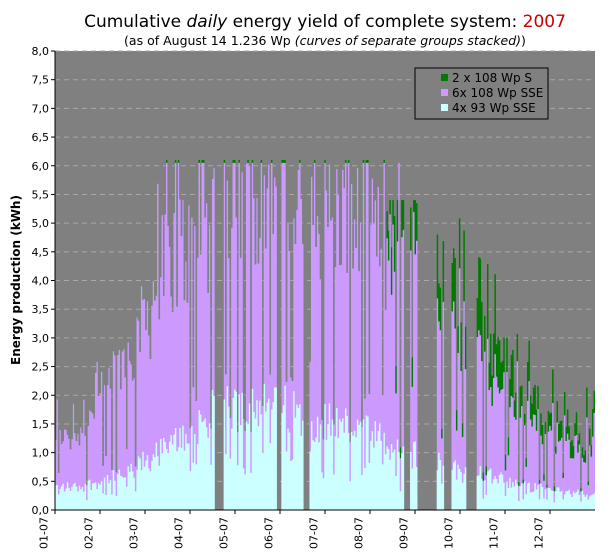 Image resolution: width=610 pixels, height=560 pixels. What do you see at coordinates (41, 80) in the screenshot?
I see `y-tick-label: 7,5` at bounding box center [41, 80].